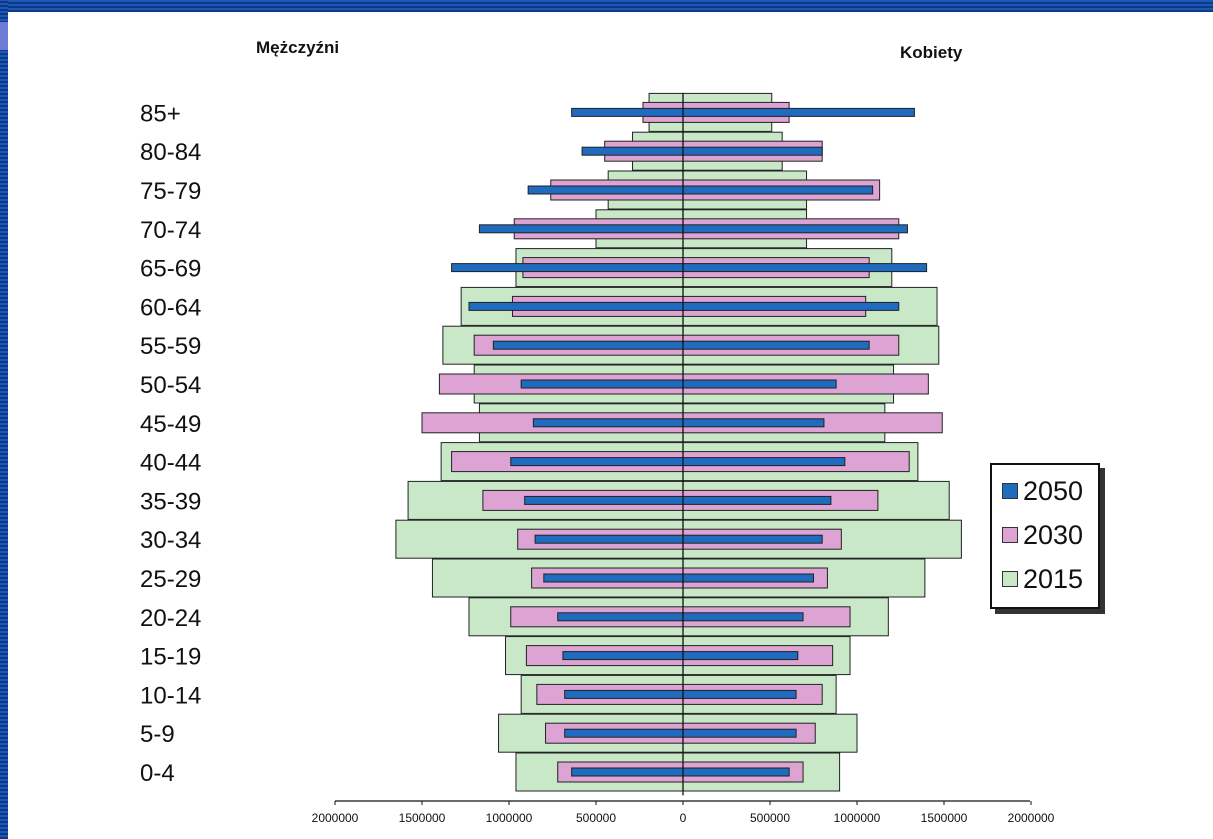 This screenshot has height=839, width=1213. I want to click on frame-left-border, so click(4, 419).